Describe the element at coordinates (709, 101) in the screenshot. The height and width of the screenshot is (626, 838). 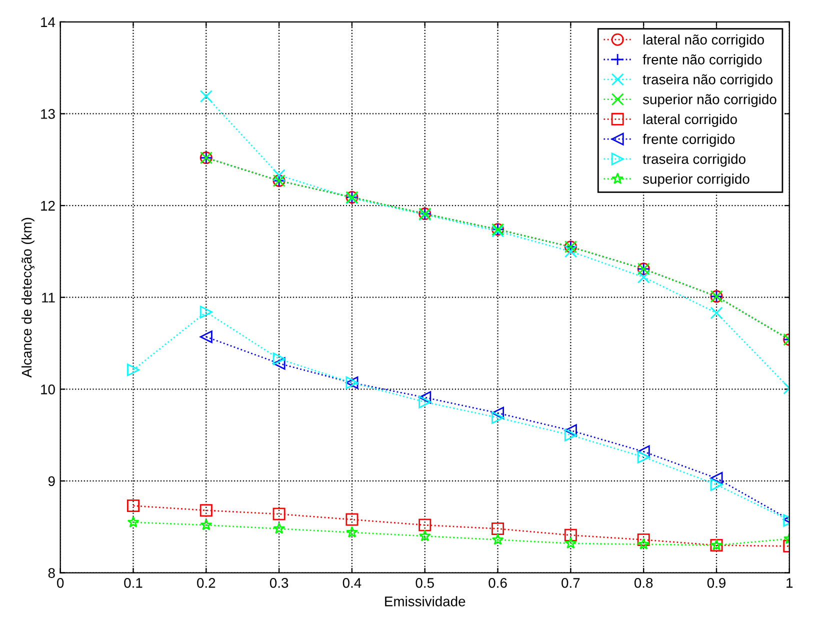
I see `legend-label: superior não corrigido` at that location.